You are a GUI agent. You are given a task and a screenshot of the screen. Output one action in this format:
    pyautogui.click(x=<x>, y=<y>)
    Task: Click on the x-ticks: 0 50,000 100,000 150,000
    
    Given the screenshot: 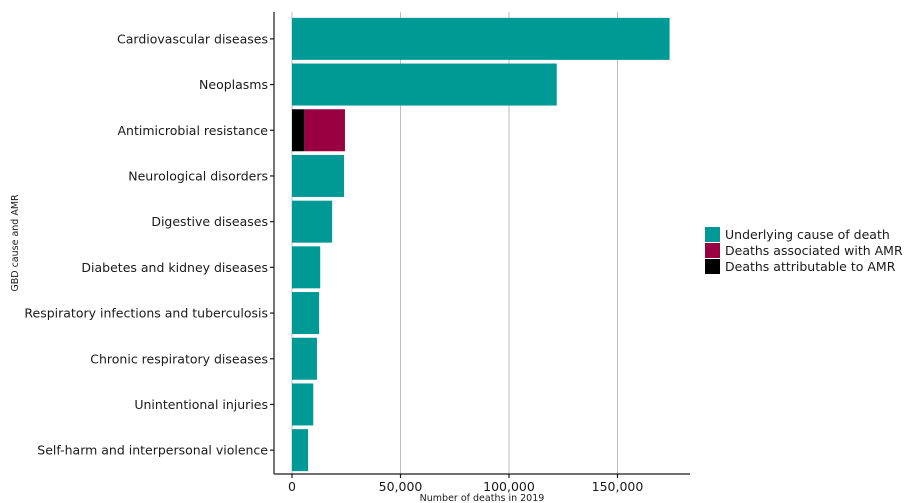 What is the action you would take?
    pyautogui.click(x=465, y=484)
    